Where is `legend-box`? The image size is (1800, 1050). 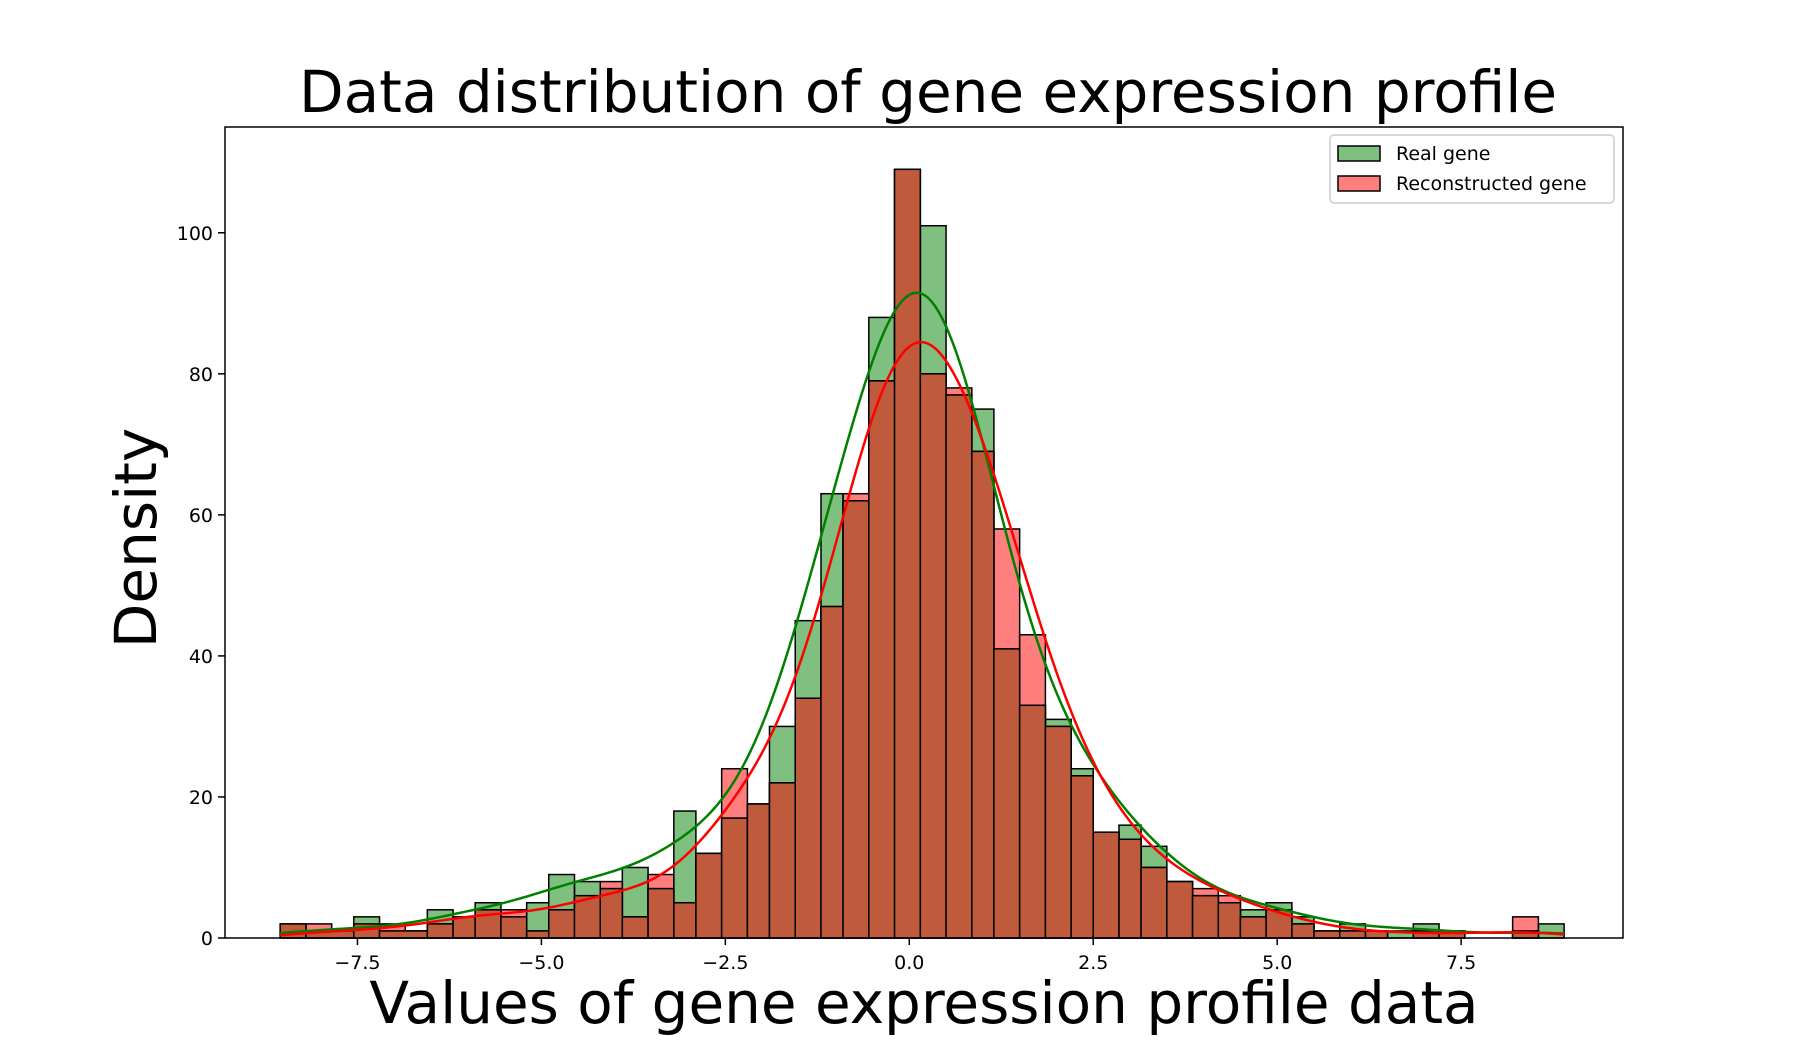 legend-box is located at coordinates (1472, 169).